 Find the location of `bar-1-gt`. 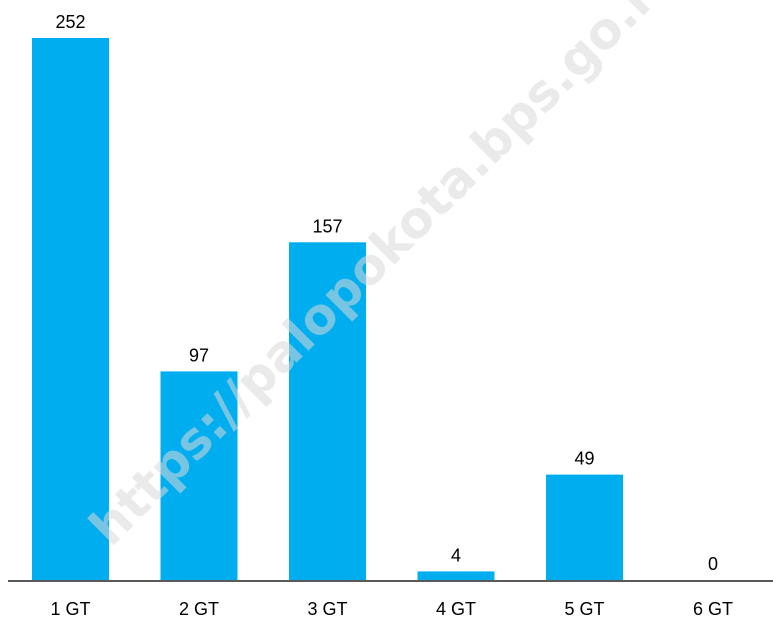

bar-1-gt is located at coordinates (70, 309).